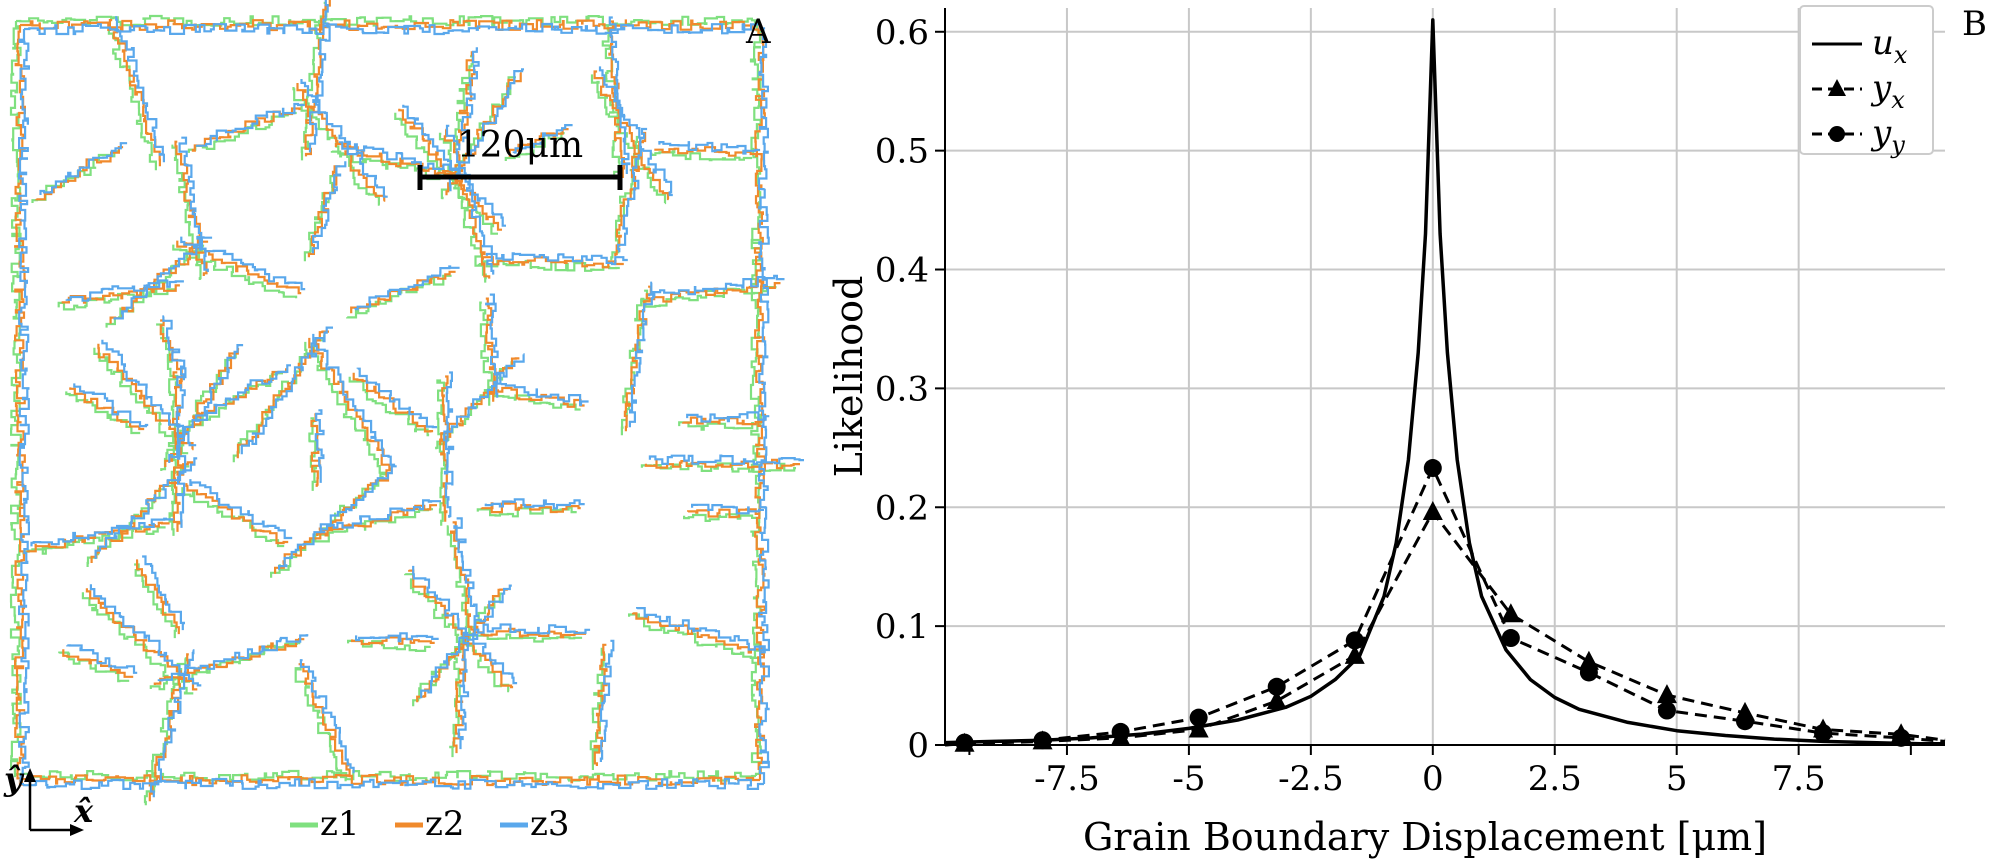  Describe the element at coordinates (902, 152) in the screenshot. I see `y-tick-label: 0.5` at that location.